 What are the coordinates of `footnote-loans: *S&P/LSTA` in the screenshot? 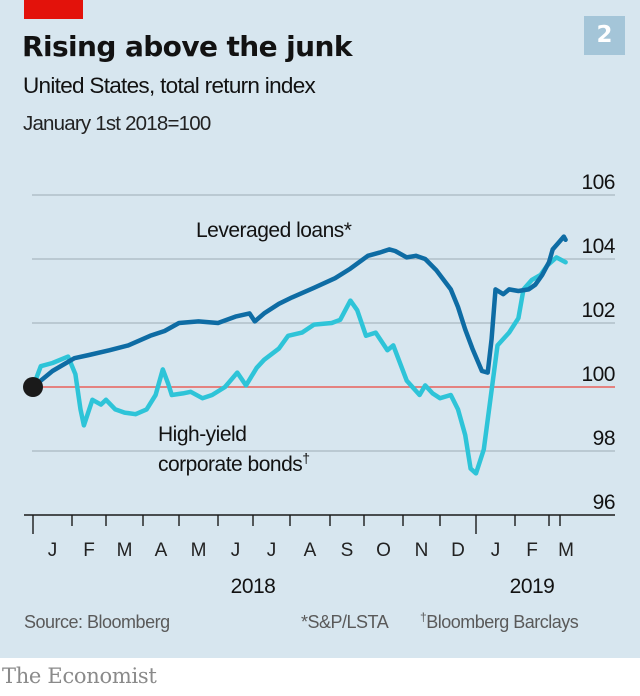 It's located at (345, 622).